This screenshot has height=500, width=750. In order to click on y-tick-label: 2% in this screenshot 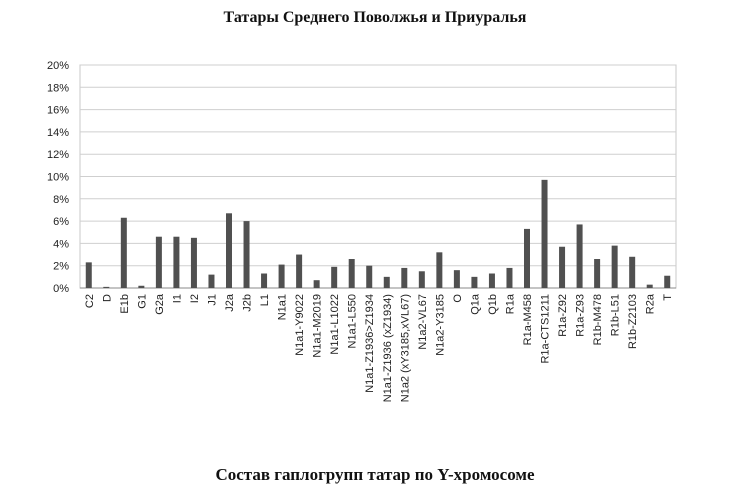, I will do `click(61, 267)`.